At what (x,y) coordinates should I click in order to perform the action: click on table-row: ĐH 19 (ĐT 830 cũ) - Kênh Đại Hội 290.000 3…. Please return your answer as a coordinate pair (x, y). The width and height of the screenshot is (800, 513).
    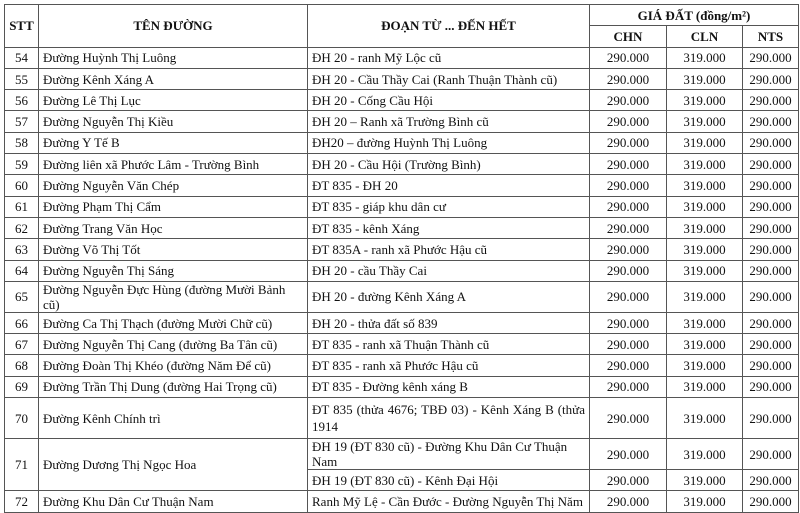
    Looking at the image, I should click on (402, 480).